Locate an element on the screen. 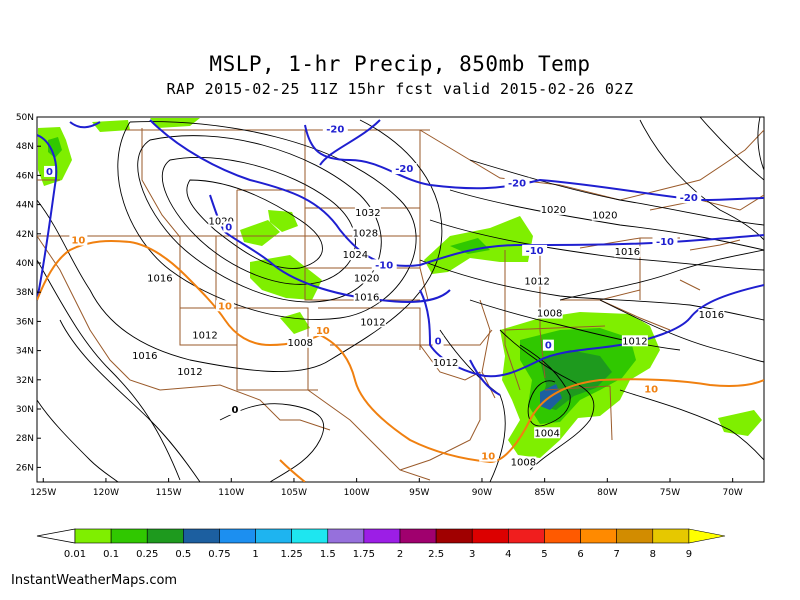 The height and width of the screenshot is (600, 800). lat-label: 46N is located at coordinates (25, 176).